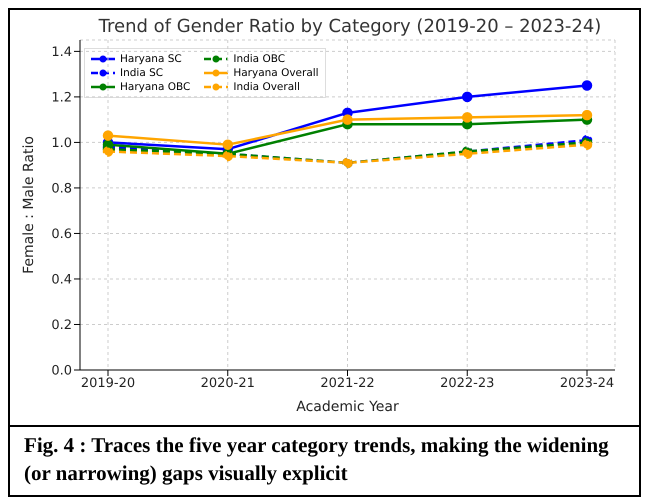 This screenshot has height=498, width=649. I want to click on x-axis-title: Academic Year, so click(347, 407).